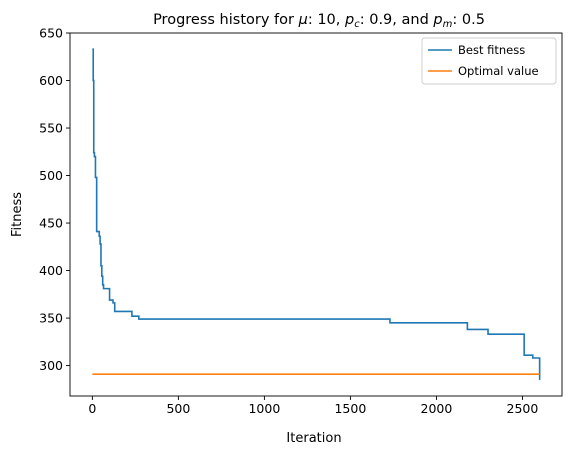 This screenshot has height=455, width=571. Describe the element at coordinates (51, 318) in the screenshot. I see `y-tick-label: 350` at that location.